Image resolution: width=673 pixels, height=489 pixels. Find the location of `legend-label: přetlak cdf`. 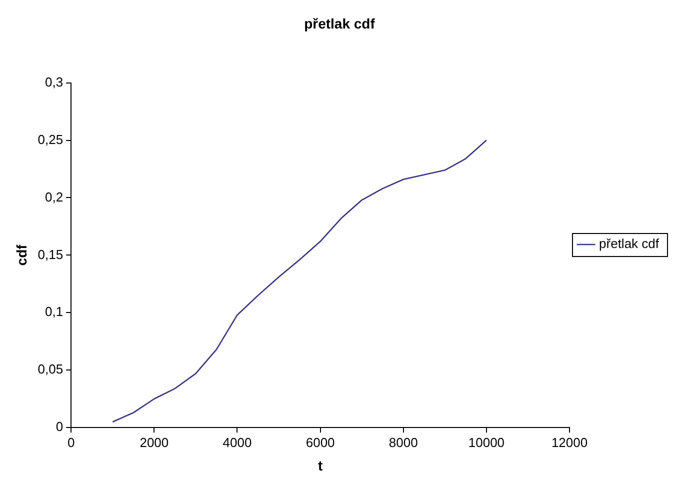

legend-label: přetlak cdf is located at coordinates (629, 244).